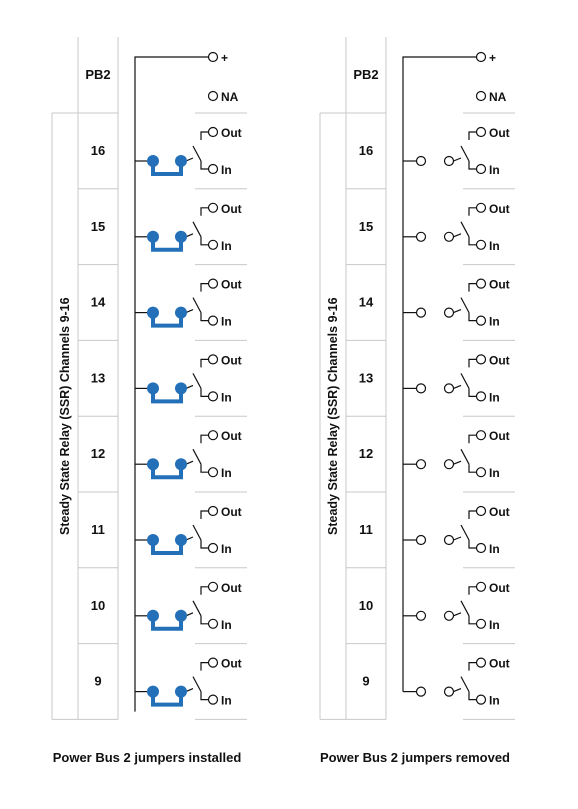  I want to click on plus-terminal, so click(213, 57).